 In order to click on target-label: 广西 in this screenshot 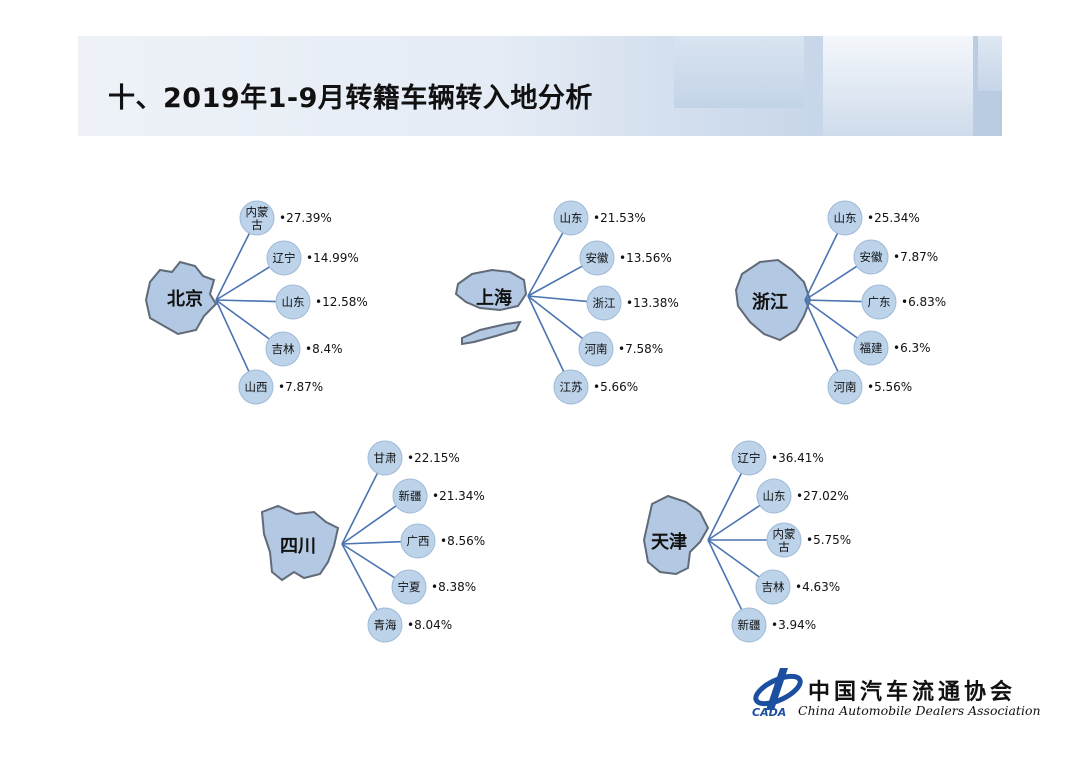, I will do `click(418, 541)`.